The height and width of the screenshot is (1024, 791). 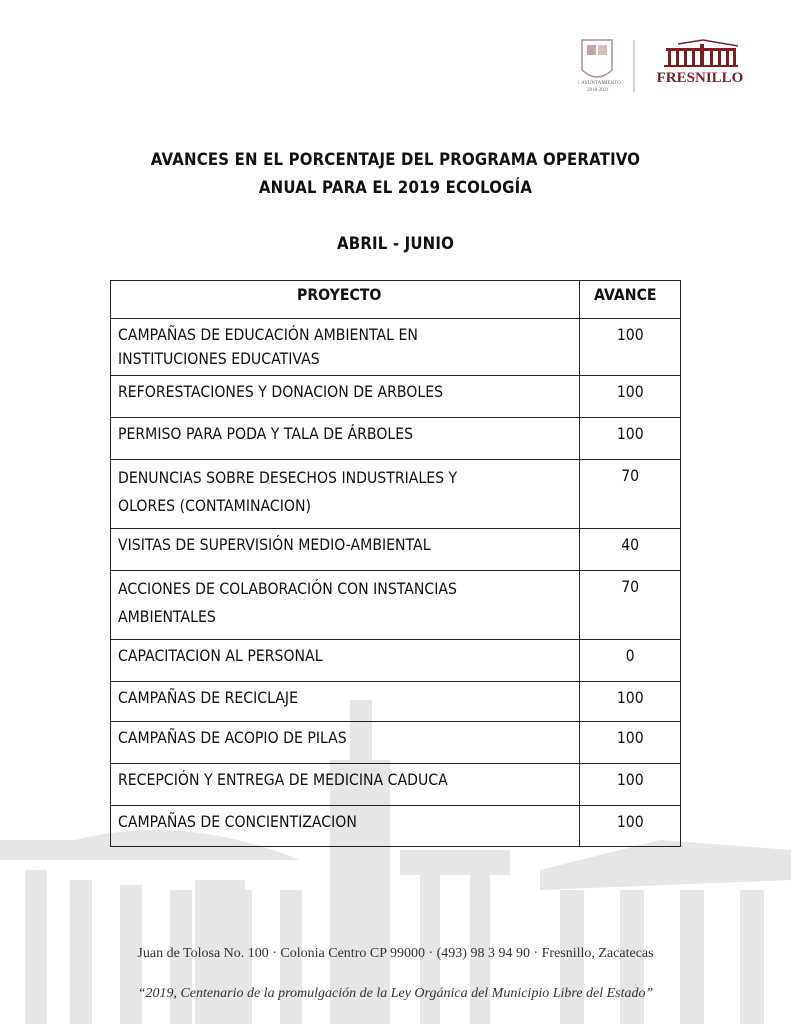 What do you see at coordinates (599, 83) in the screenshot?
I see `svg-text: H. AYUNTAMIENTO` at bounding box center [599, 83].